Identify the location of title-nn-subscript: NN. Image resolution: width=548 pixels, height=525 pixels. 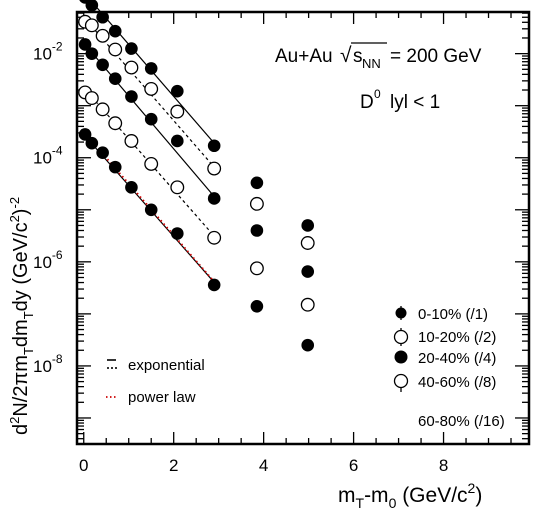
(371, 63).